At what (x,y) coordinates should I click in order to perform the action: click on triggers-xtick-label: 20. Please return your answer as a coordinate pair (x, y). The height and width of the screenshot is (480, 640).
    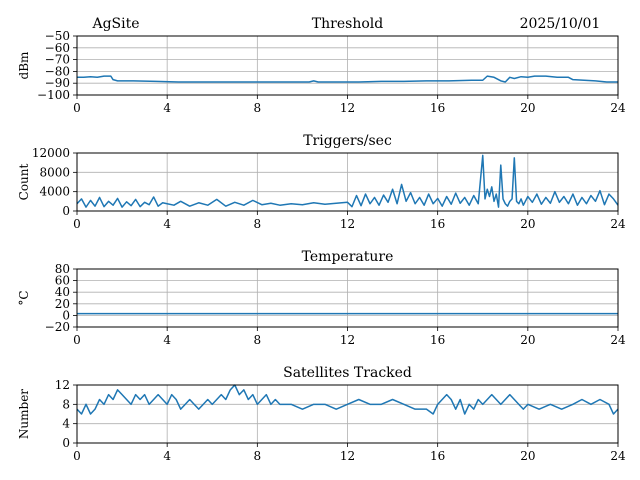
    Looking at the image, I should click on (527, 224).